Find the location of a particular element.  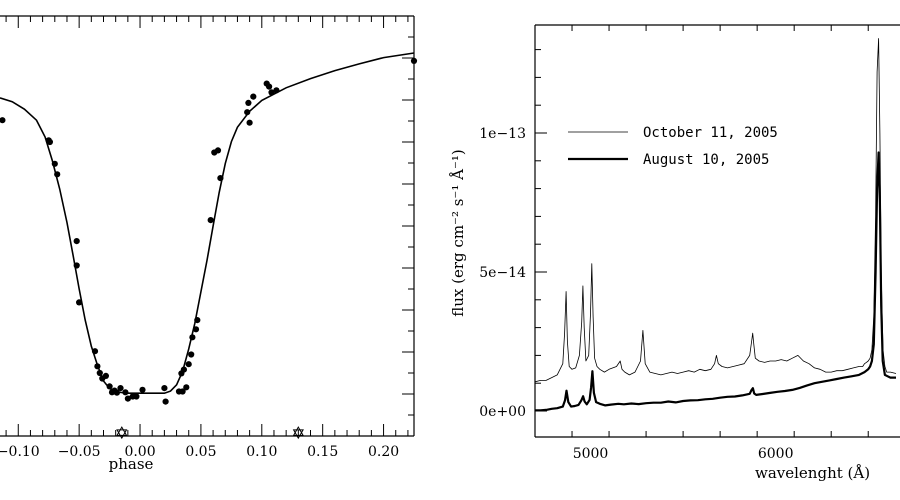

right-x-tick-label: 6000 is located at coordinates (776, 454).